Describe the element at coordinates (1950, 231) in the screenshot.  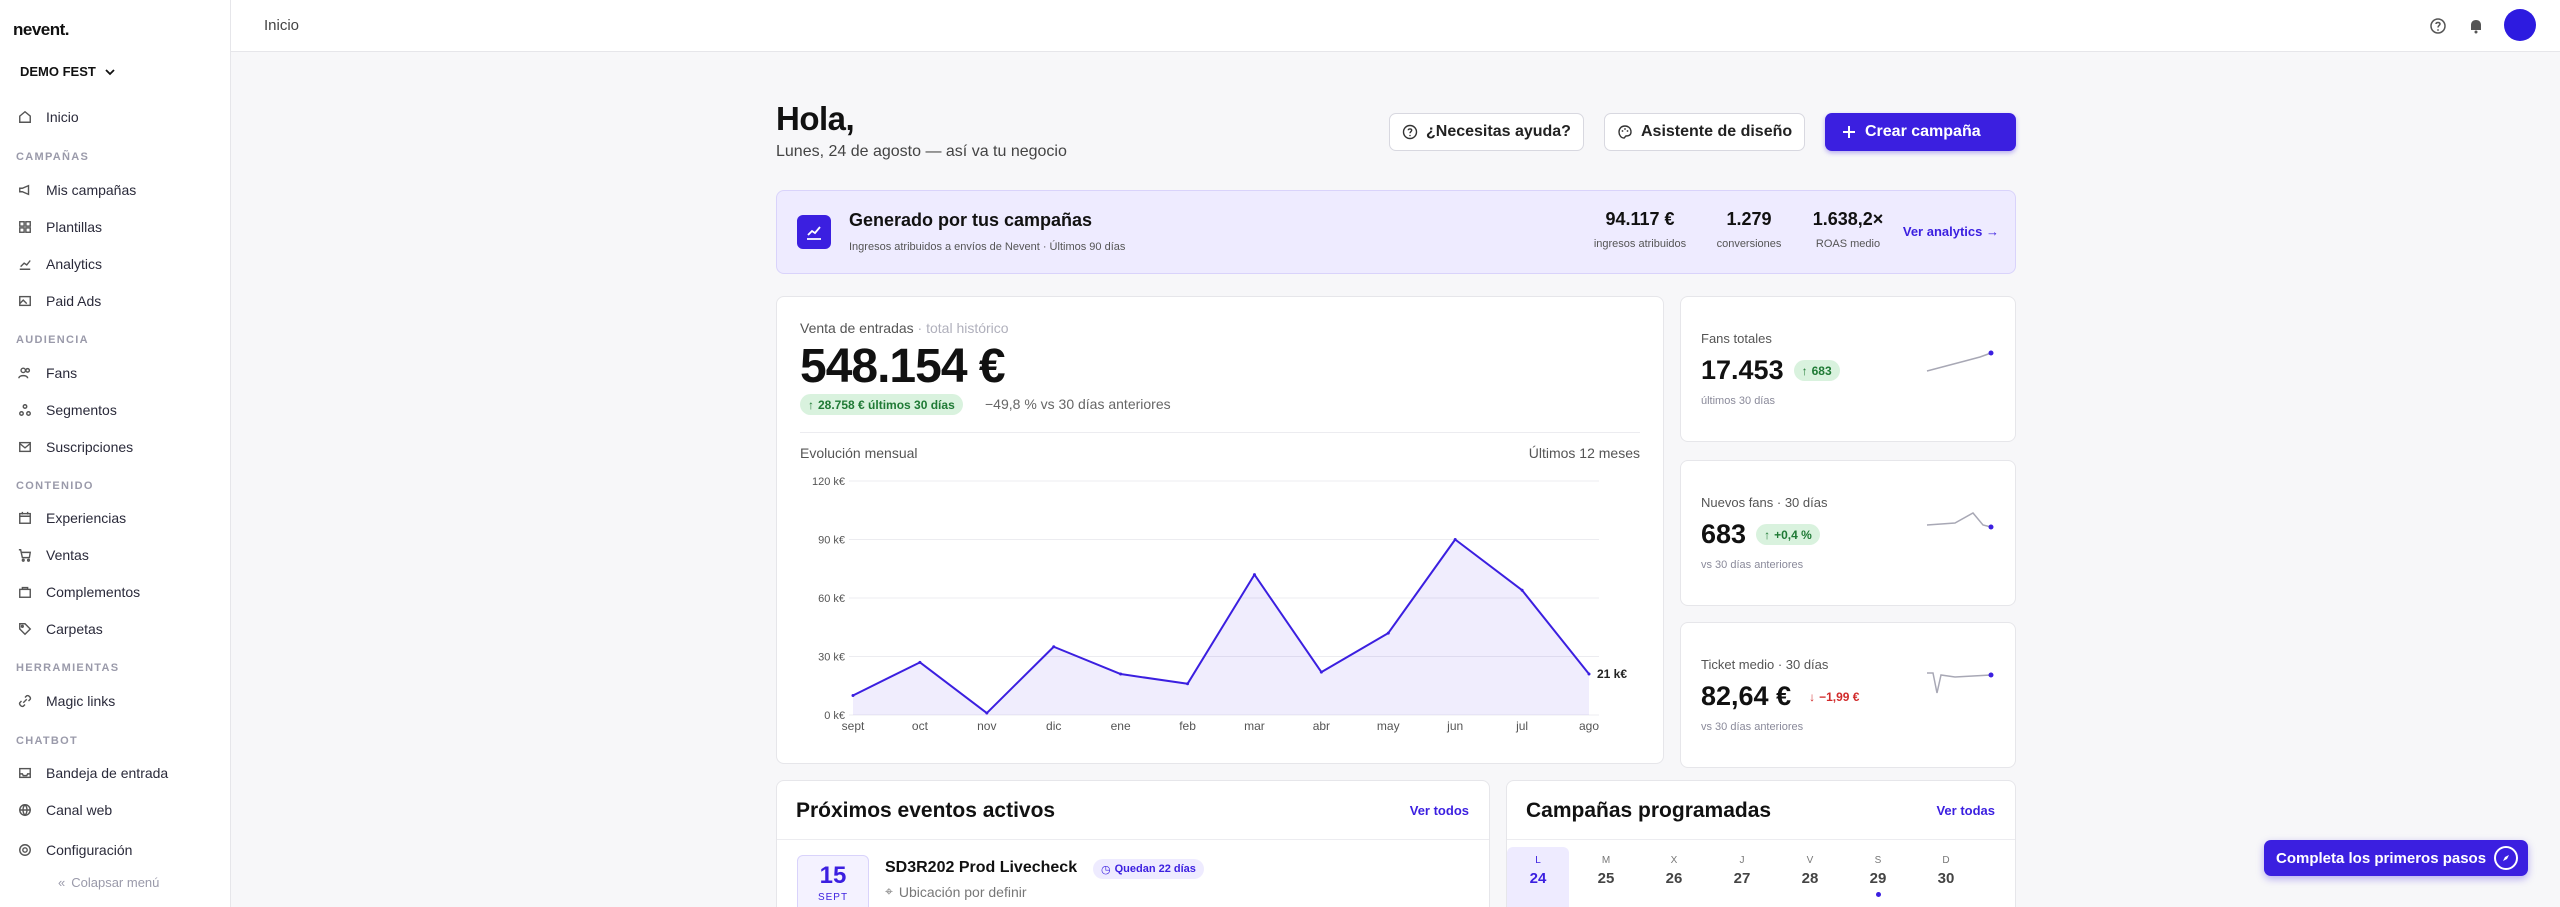
I see `view-analytics-link: Ver analytics →` at that location.